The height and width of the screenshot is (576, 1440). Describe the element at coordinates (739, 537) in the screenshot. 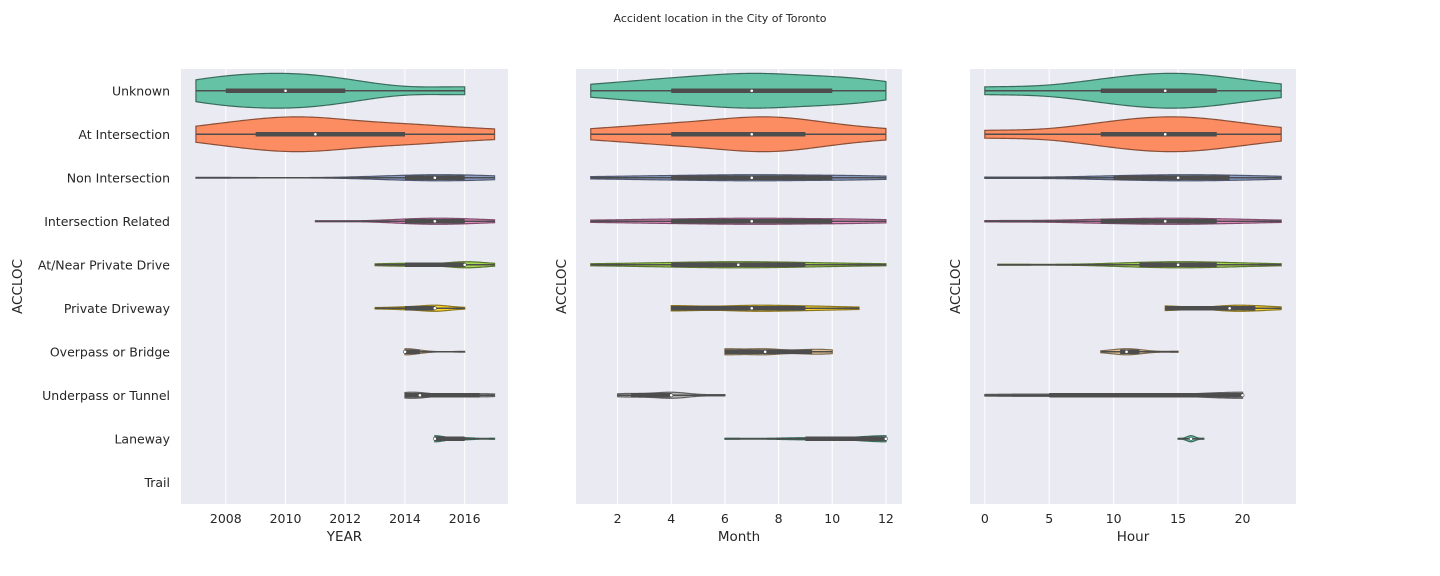

I see `x-axis-label: Month` at that location.